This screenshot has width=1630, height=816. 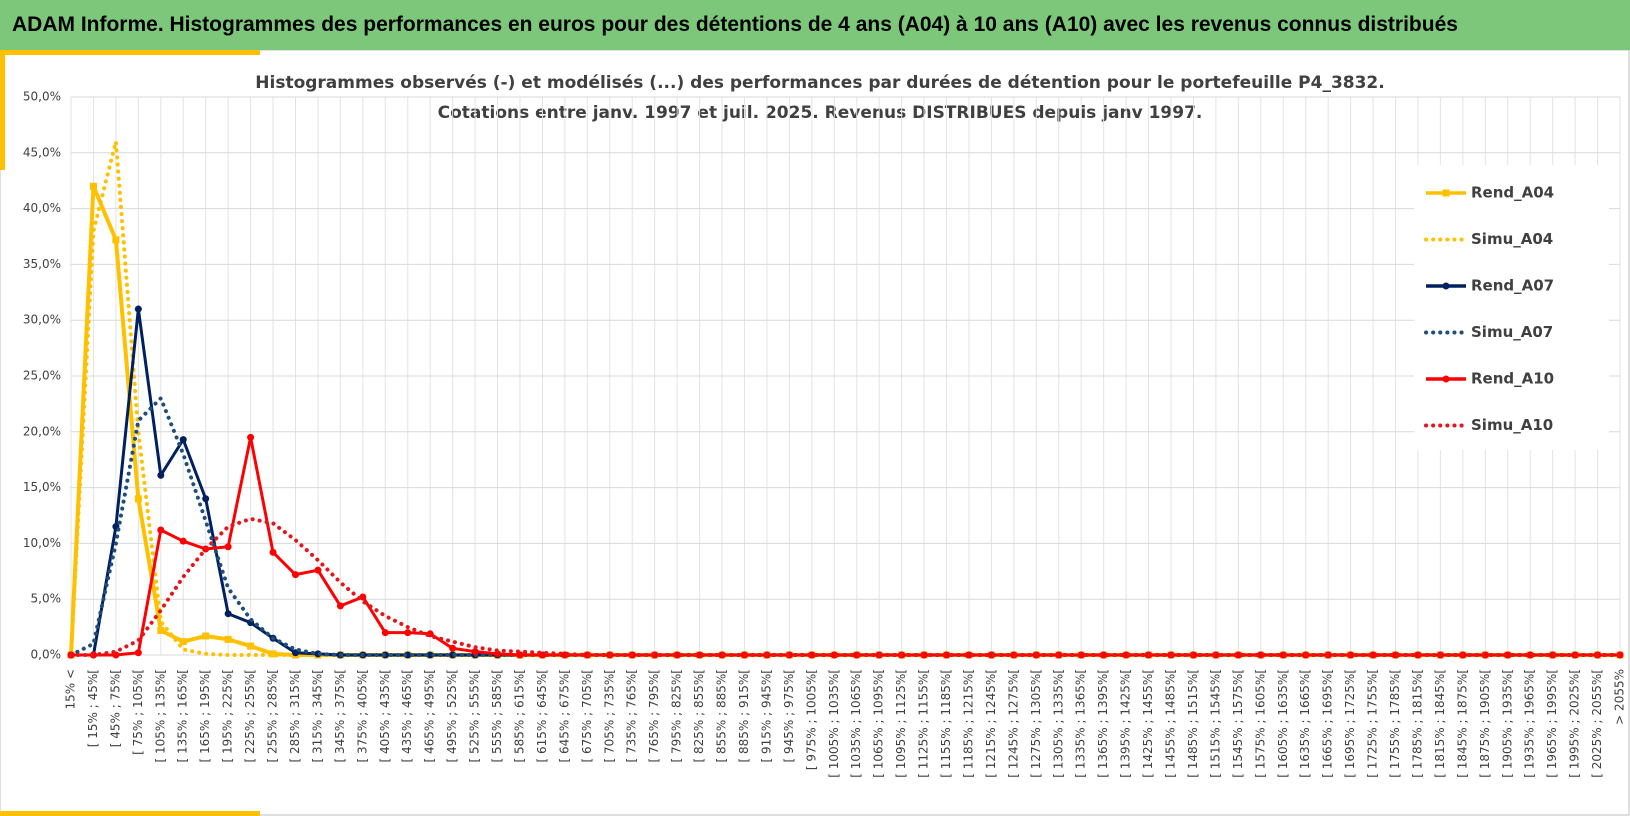 I want to click on x-tick-label: [ 1245% ; 1275%[, so click(x=1013, y=723).